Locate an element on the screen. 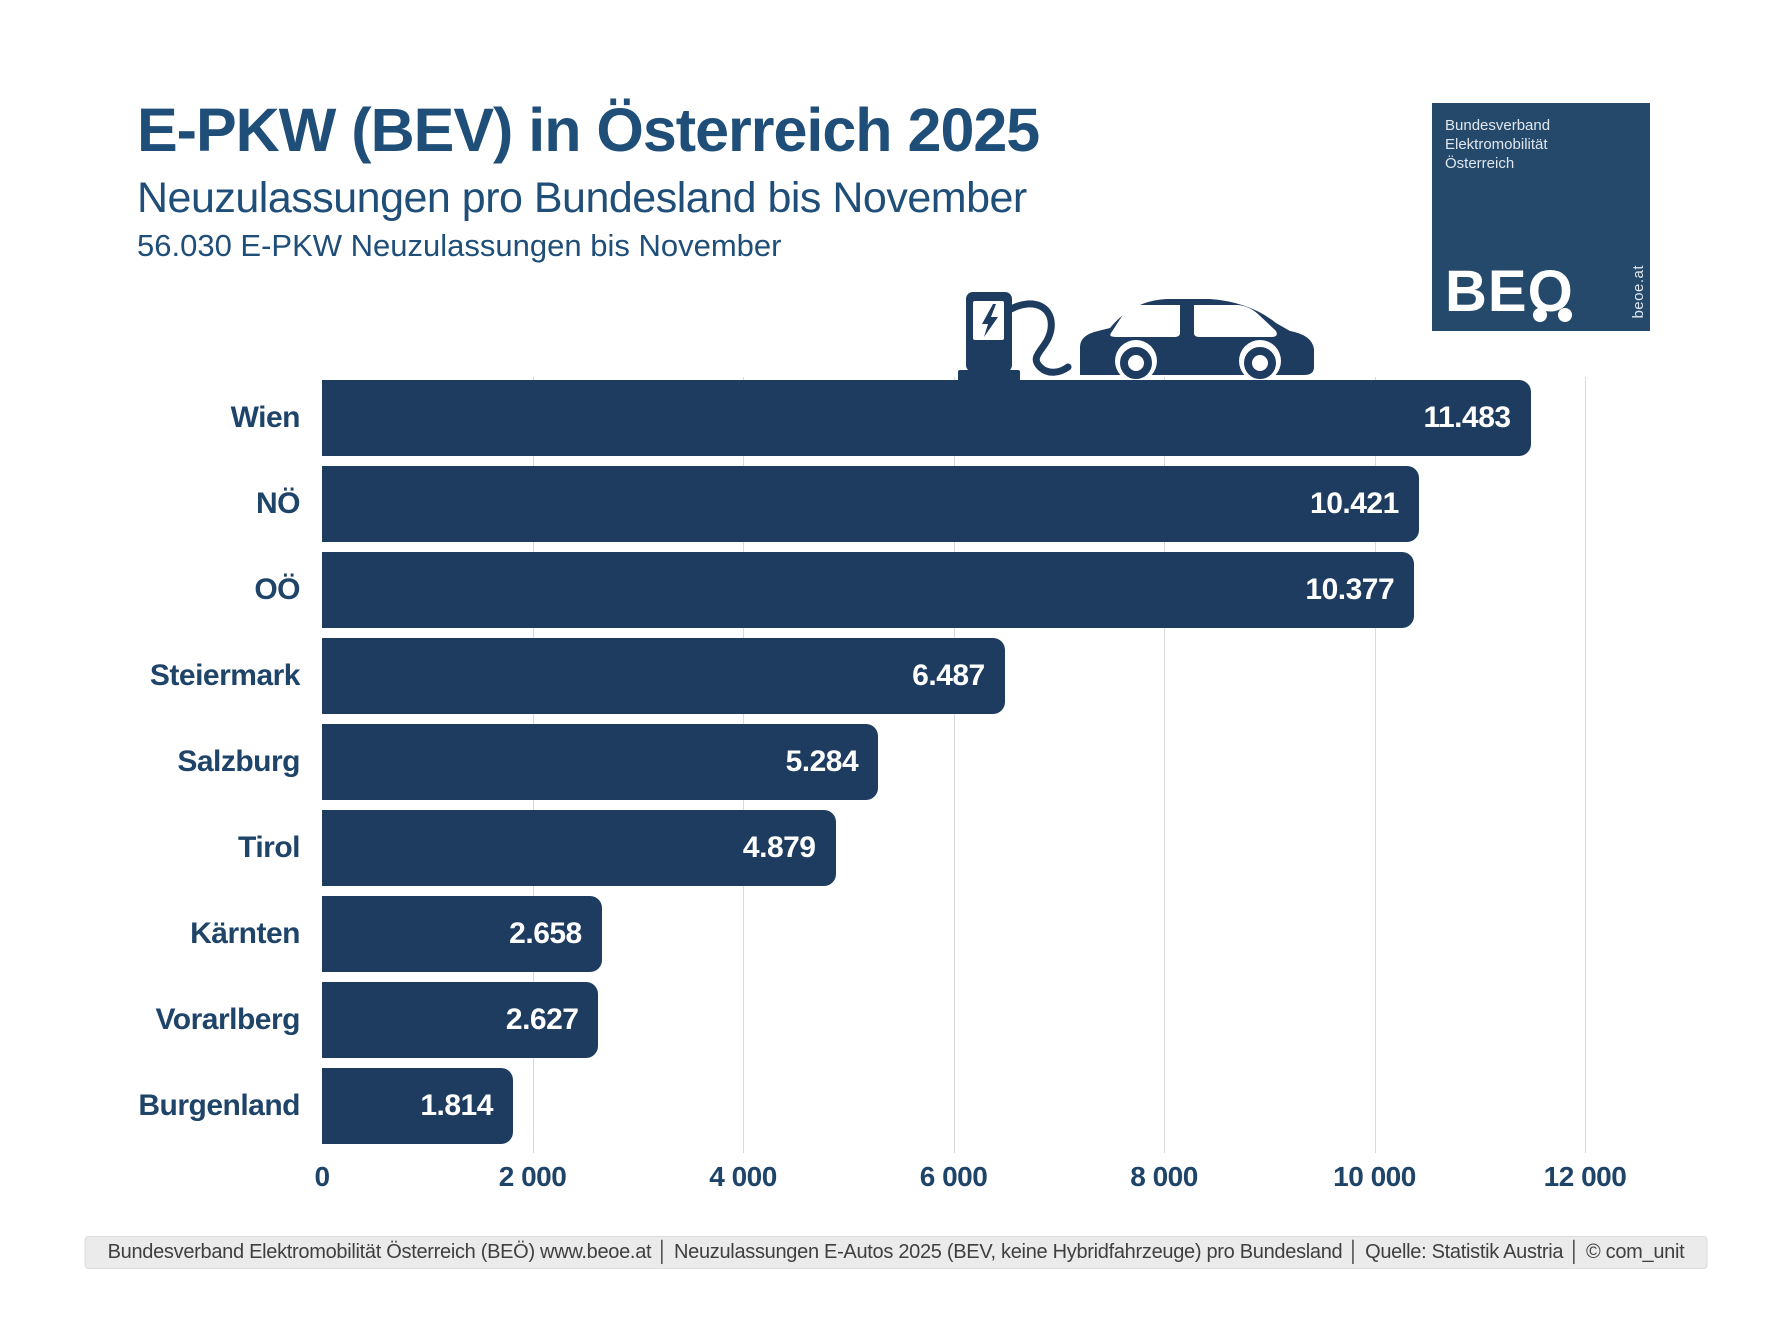 Image resolution: width=1792 pixels, height=1344 pixels. x-axis: 0 2 000 4 000 6 000 8 000 10 000 12 000 is located at coordinates (970, 1179).